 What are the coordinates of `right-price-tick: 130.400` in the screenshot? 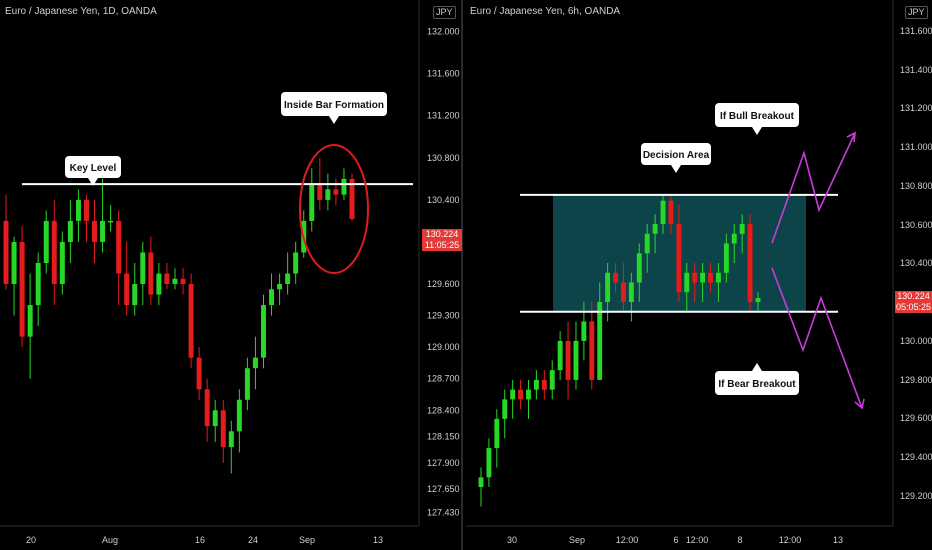 It's located at (916, 263).